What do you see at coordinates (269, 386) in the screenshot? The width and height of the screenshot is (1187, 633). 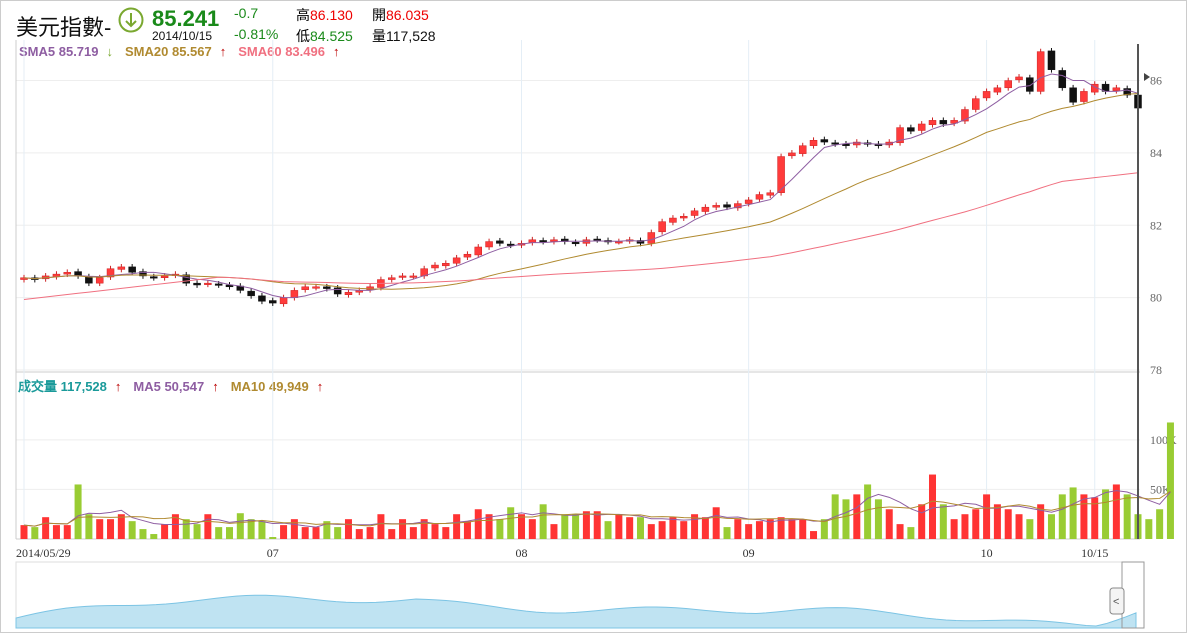 I see `legend-label: MA10 49,949` at bounding box center [269, 386].